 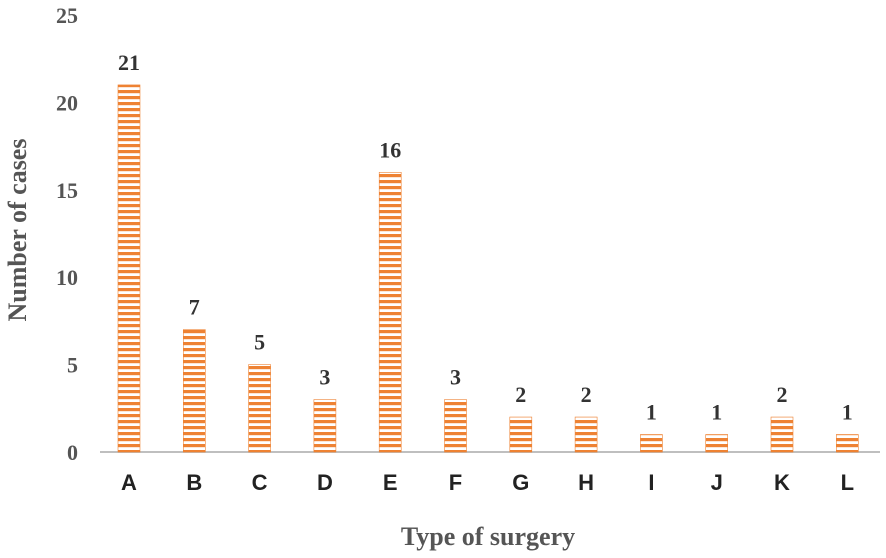 I want to click on bar-I, so click(x=651, y=443).